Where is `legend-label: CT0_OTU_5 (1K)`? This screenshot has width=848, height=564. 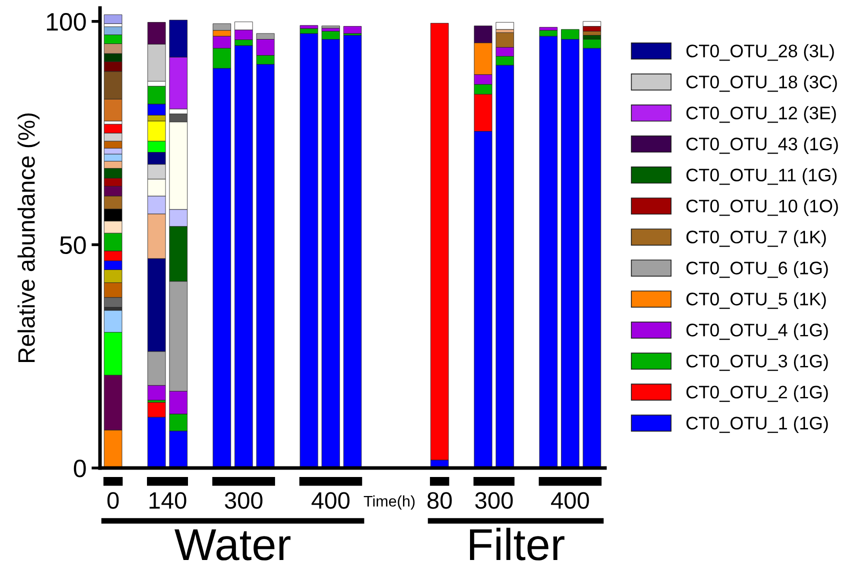
legend-label: CT0_OTU_5 (1K) is located at coordinates (756, 301).